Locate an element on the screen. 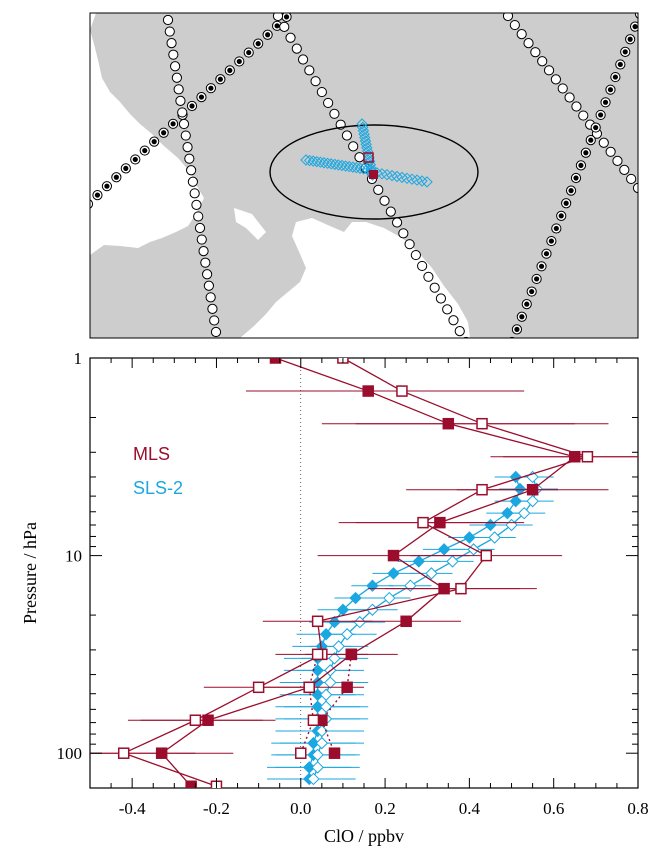 The image size is (653, 851). x-tick-label: 0.6 is located at coordinates (553, 808).